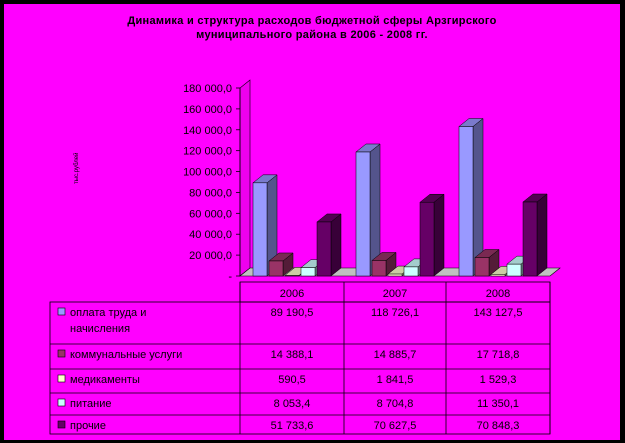 The width and height of the screenshot is (625, 443). Describe the element at coordinates (210, 235) in the screenshot. I see `y-tick-label: 40 000,0` at that location.